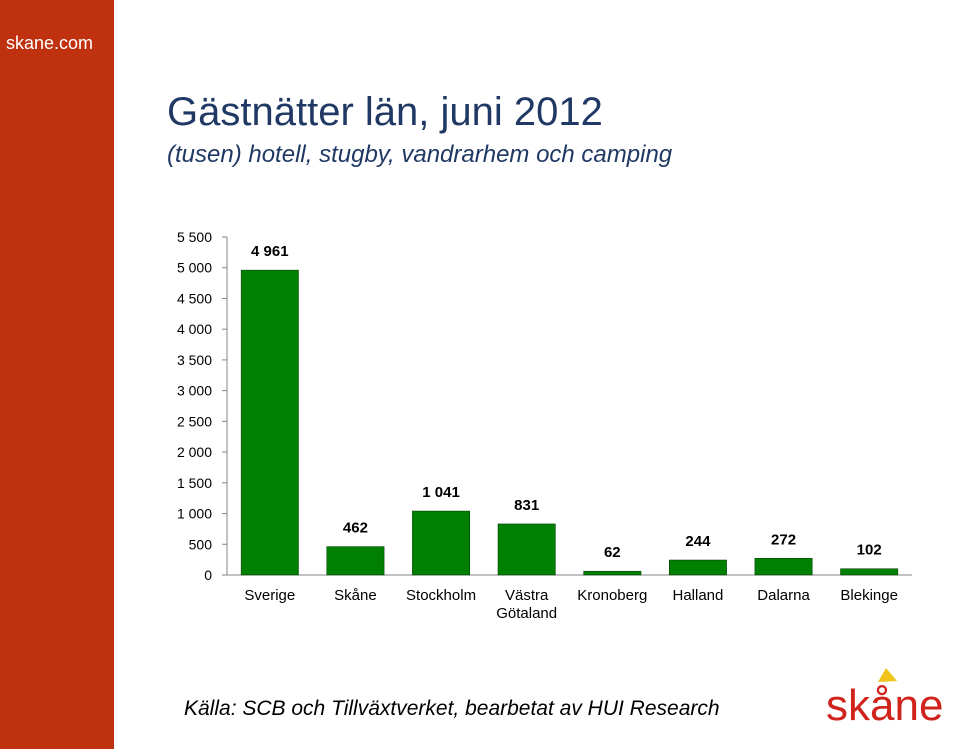  Describe the element at coordinates (194, 360) in the screenshot. I see `y-tick-label: 3 500` at that location.